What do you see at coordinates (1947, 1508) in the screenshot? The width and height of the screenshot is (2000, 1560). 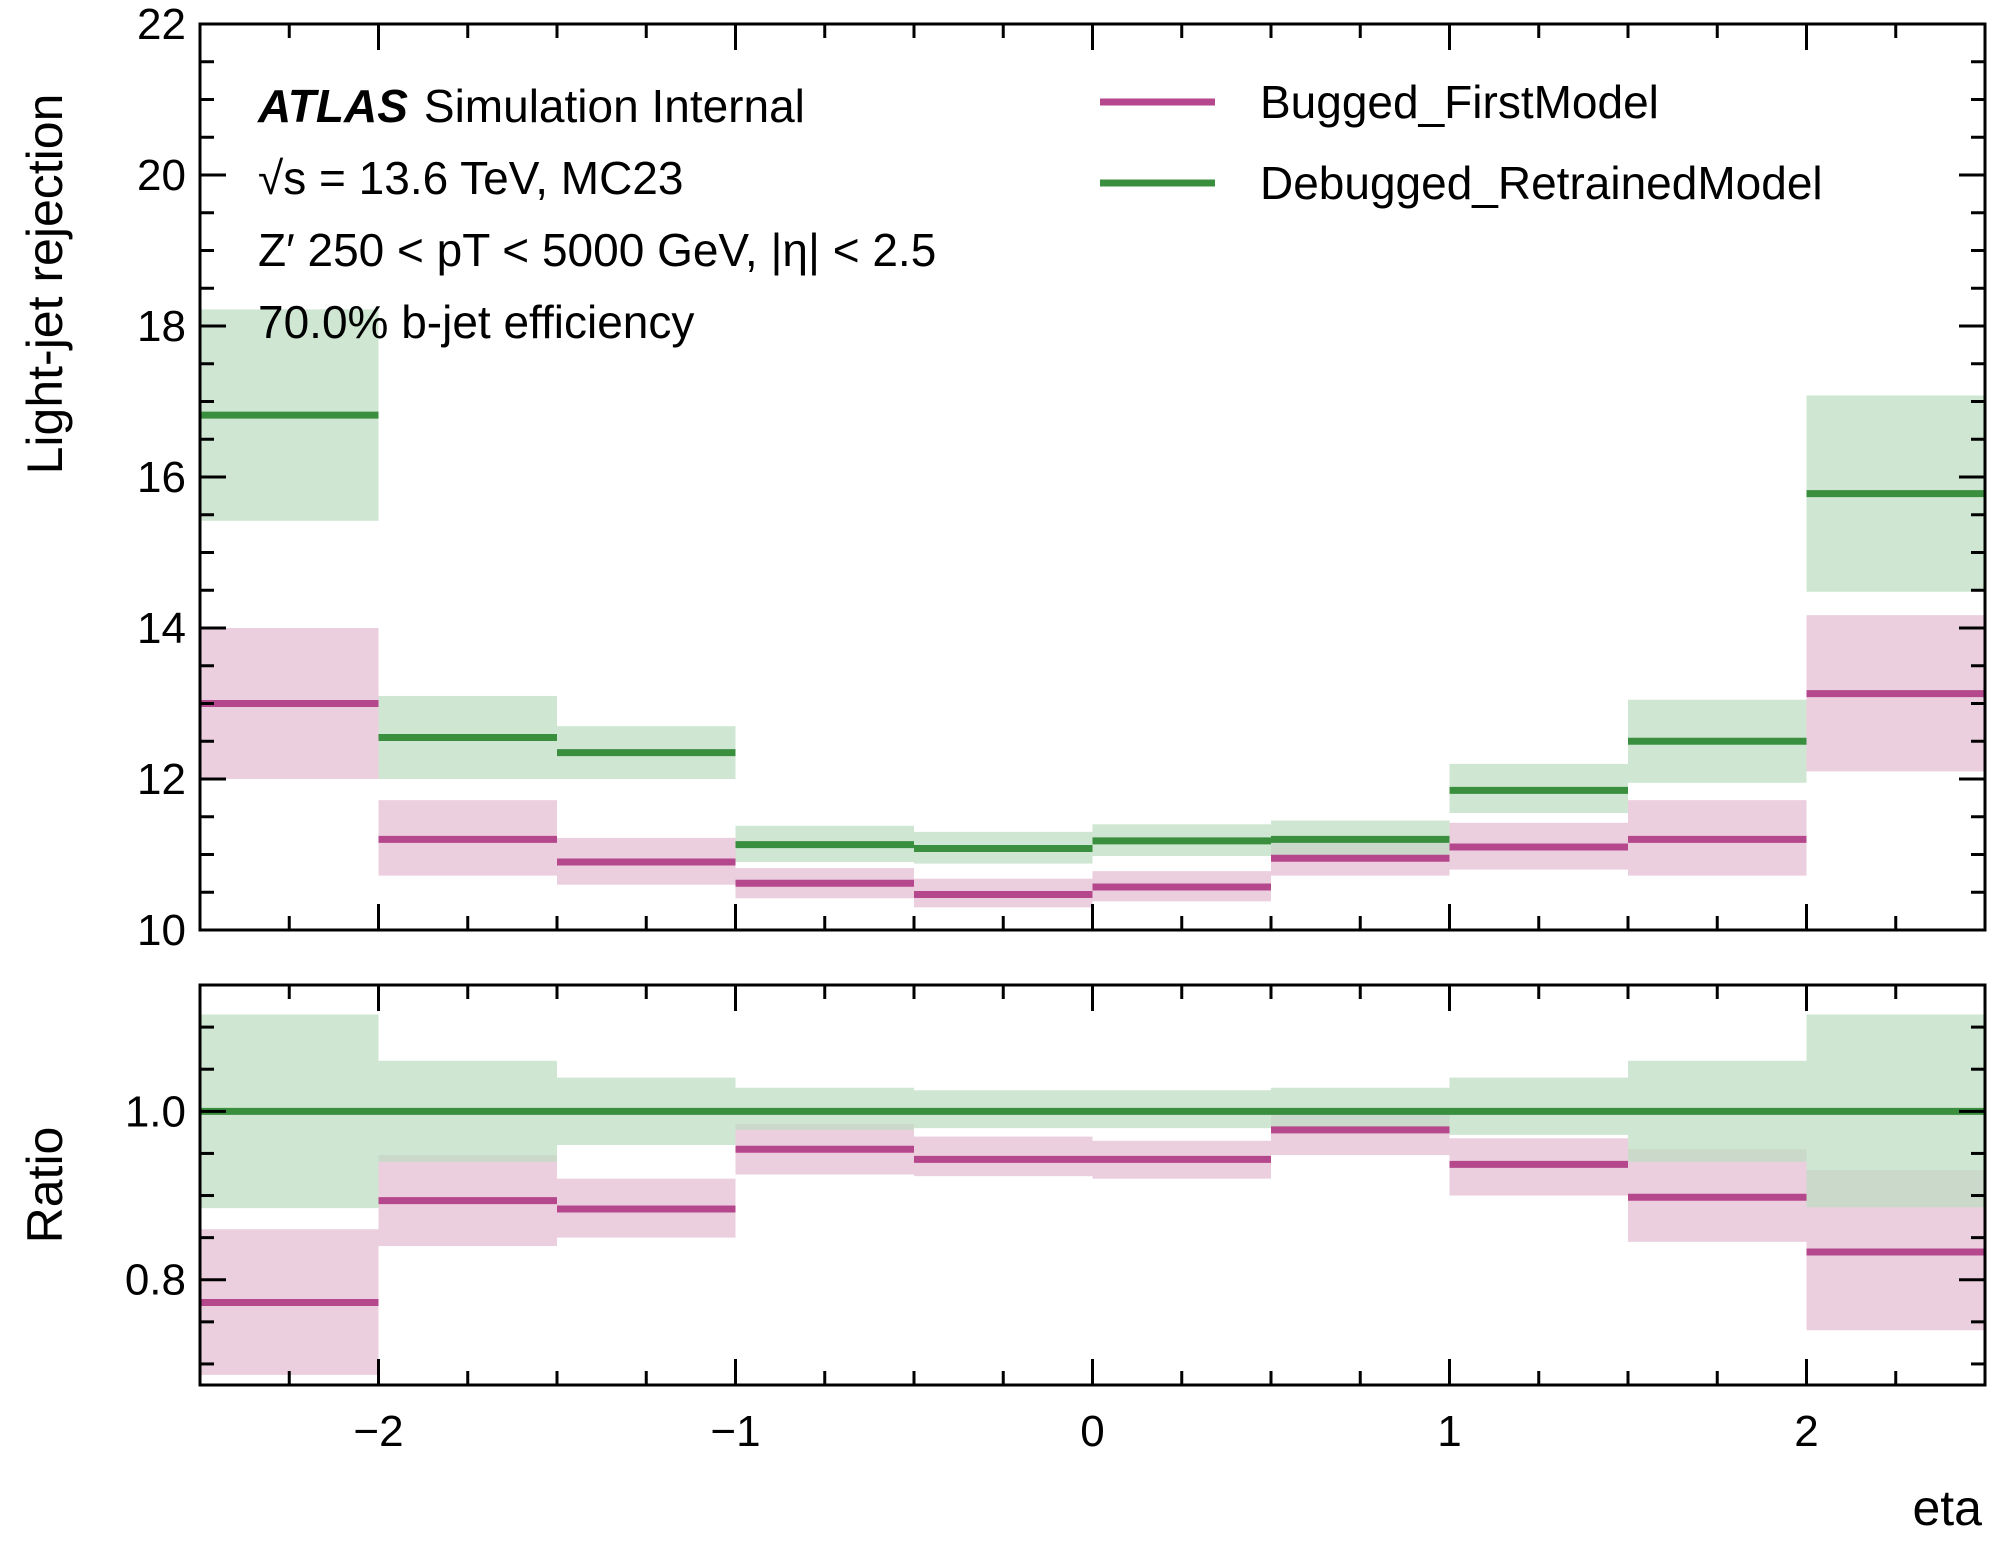 I see `x-axis-label: eta` at bounding box center [1947, 1508].